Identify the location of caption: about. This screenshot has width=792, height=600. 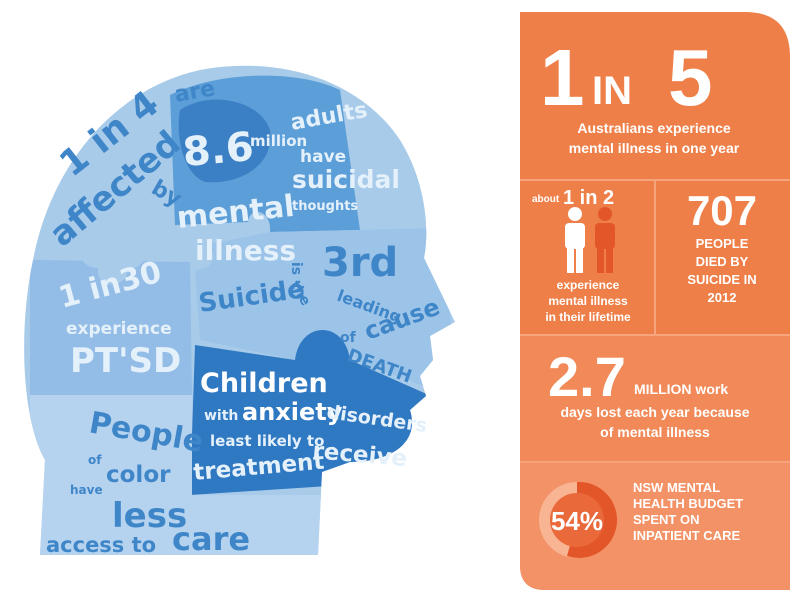
(546, 199).